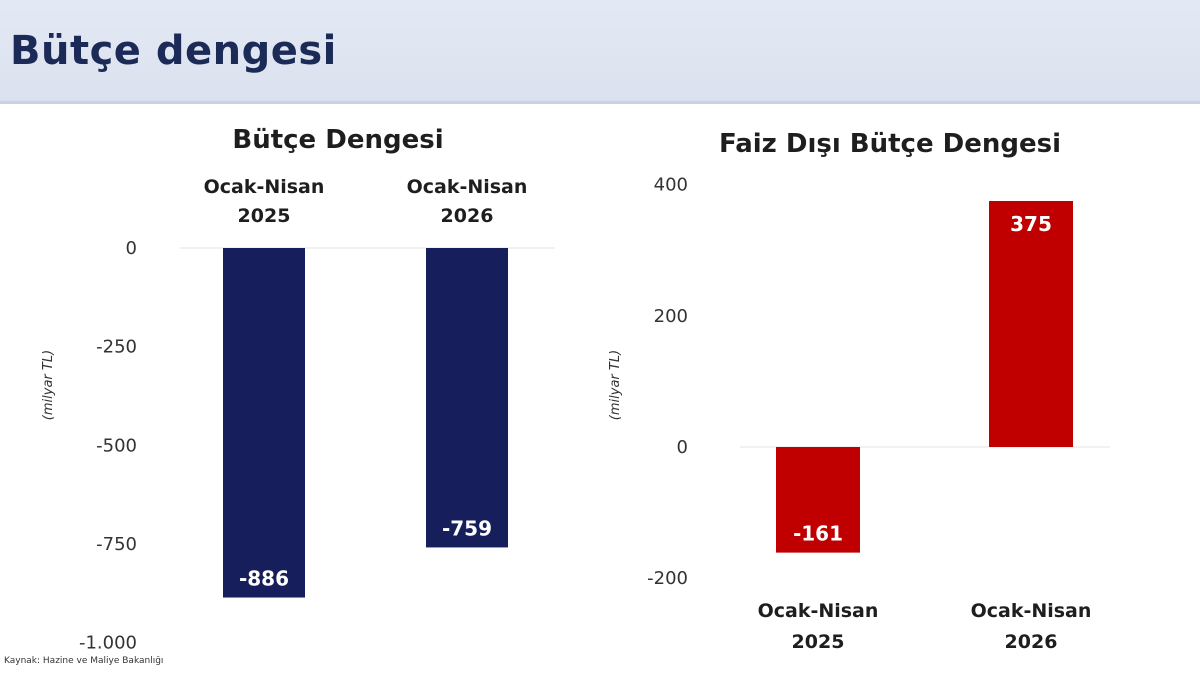 The width and height of the screenshot is (1200, 675). I want to click on data-label: -886, so click(264, 579).